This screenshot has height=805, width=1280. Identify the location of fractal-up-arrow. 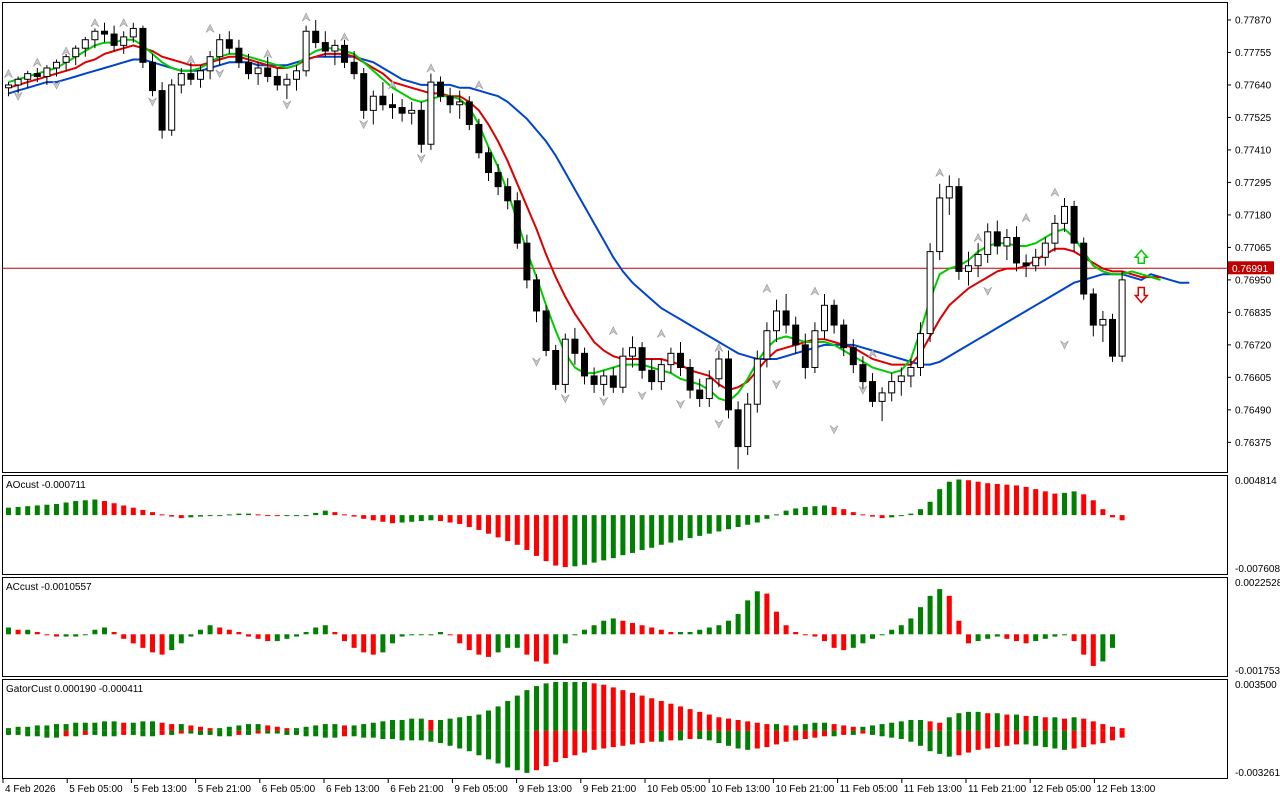
(1141, 256).